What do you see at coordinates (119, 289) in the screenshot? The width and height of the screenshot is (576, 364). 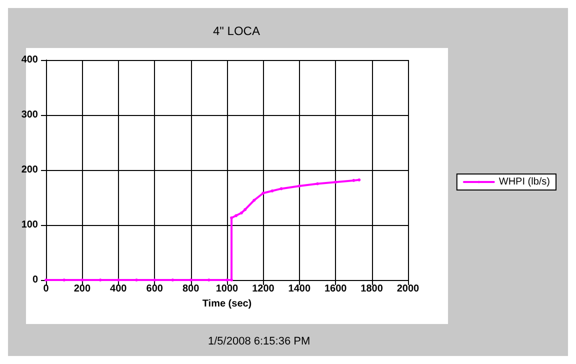 I see `x-tick-label: 400` at bounding box center [119, 289].